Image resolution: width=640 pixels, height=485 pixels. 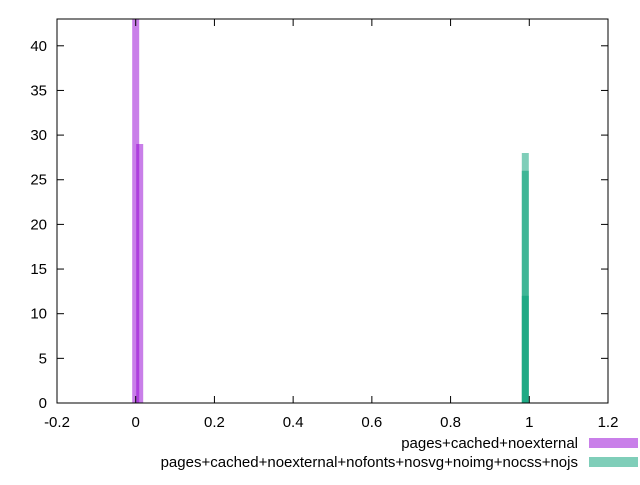 I want to click on y-tick-label: 30, so click(x=38, y=135).